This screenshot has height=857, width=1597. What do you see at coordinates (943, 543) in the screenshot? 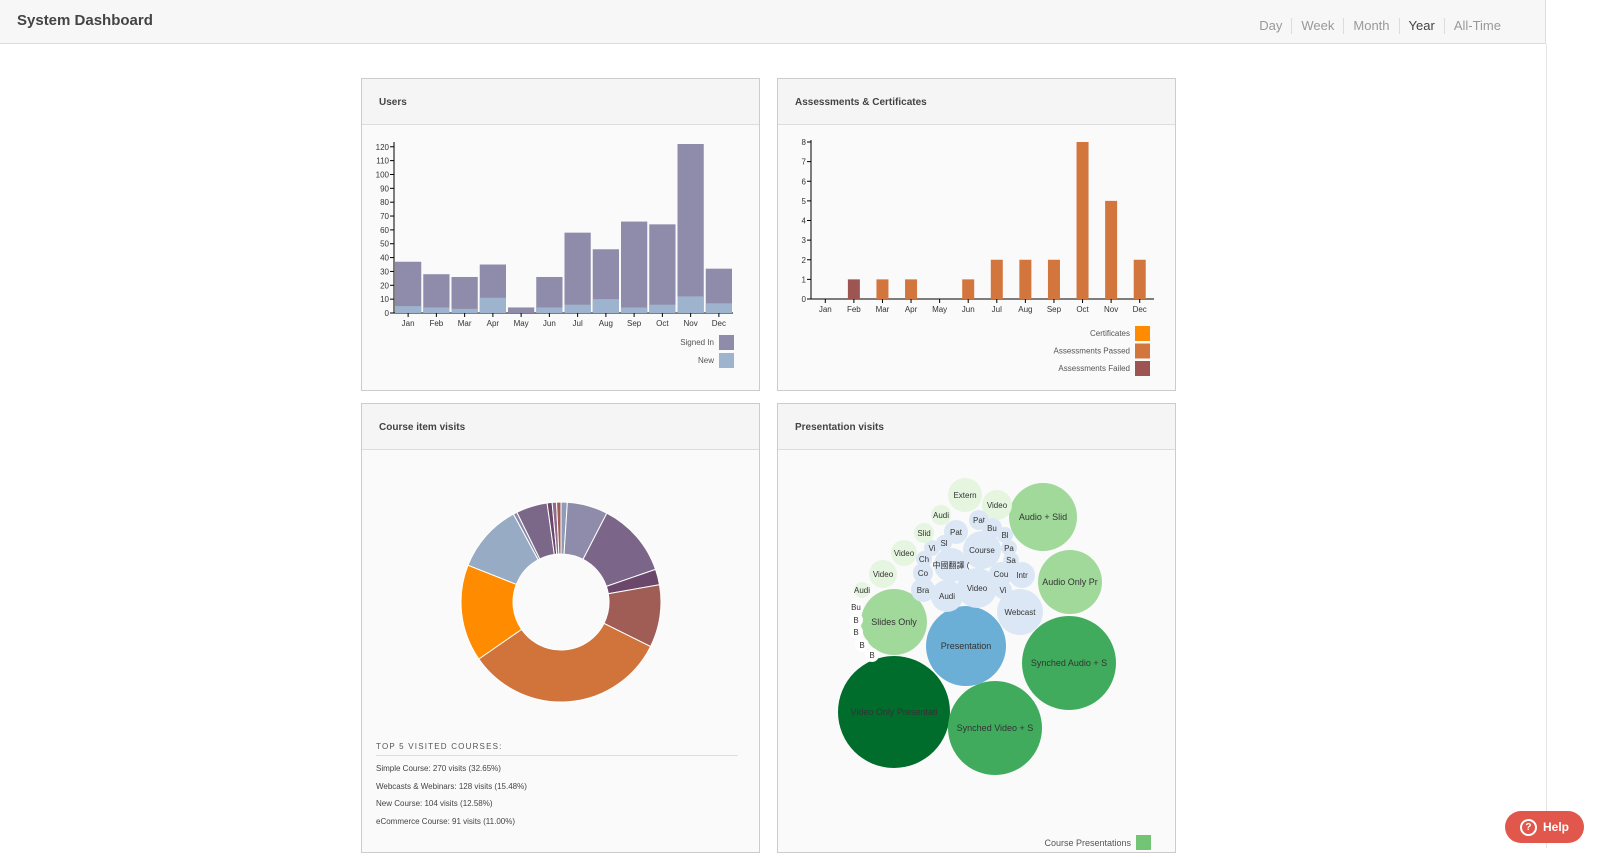
I see `bubble-label: Sl` at bounding box center [943, 543].